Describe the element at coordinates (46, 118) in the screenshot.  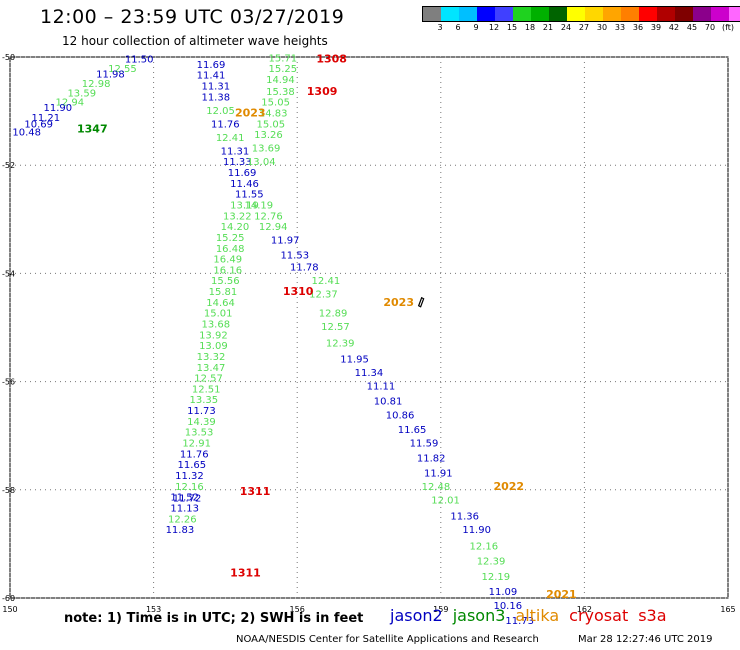
I see `wave-height-label: 11.21` at that location.